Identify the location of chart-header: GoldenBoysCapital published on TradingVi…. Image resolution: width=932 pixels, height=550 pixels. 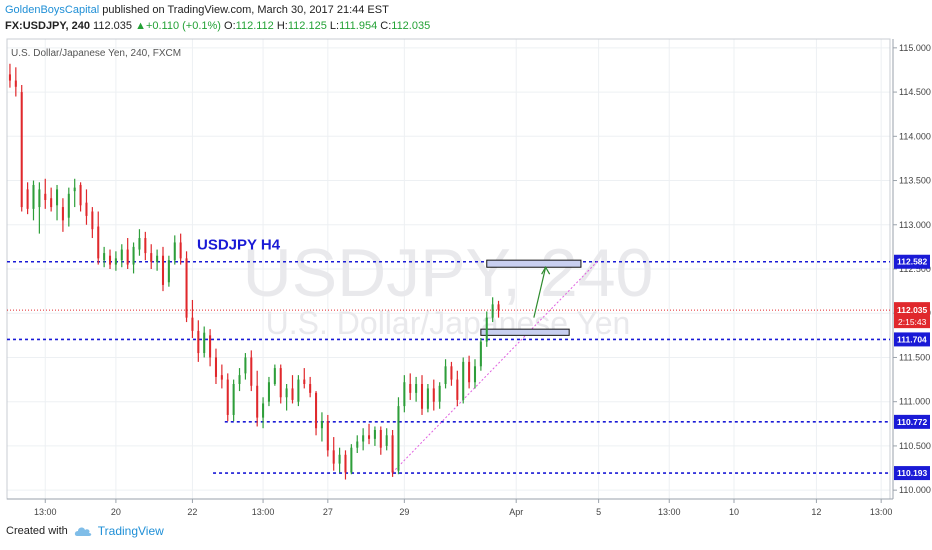
(465, 18).